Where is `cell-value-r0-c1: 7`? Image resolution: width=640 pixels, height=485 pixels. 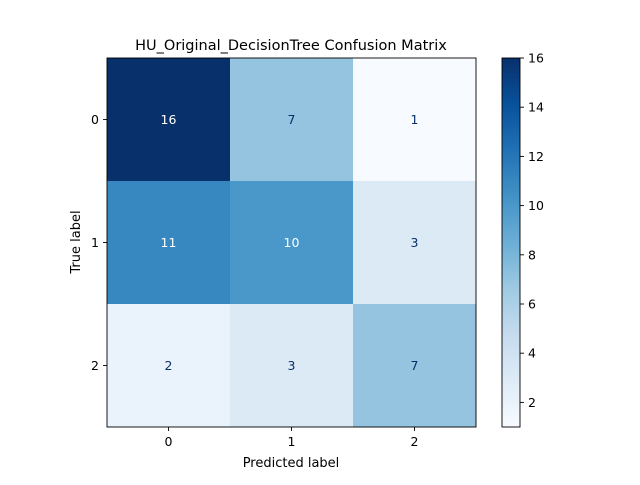 cell-value-r0-c1: 7 is located at coordinates (292, 119).